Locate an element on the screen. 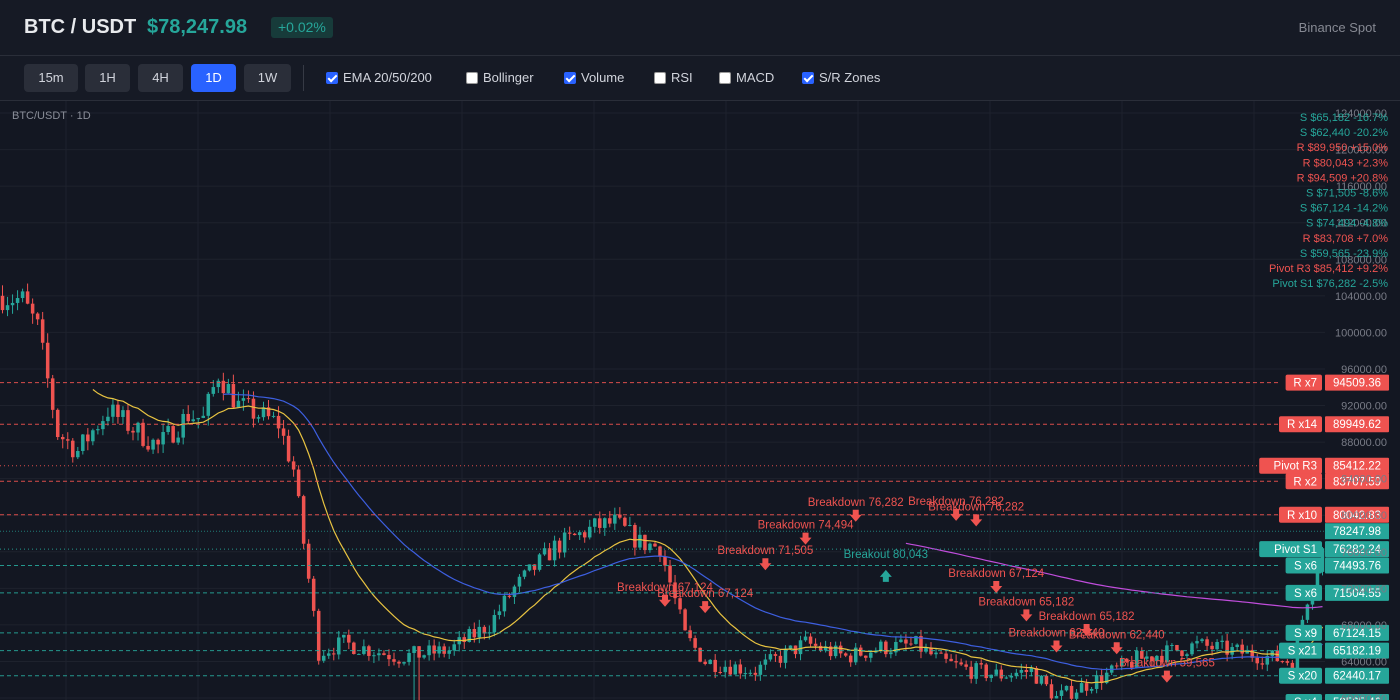  sr-zones-toggle-label: S/R Zones is located at coordinates (850, 77).